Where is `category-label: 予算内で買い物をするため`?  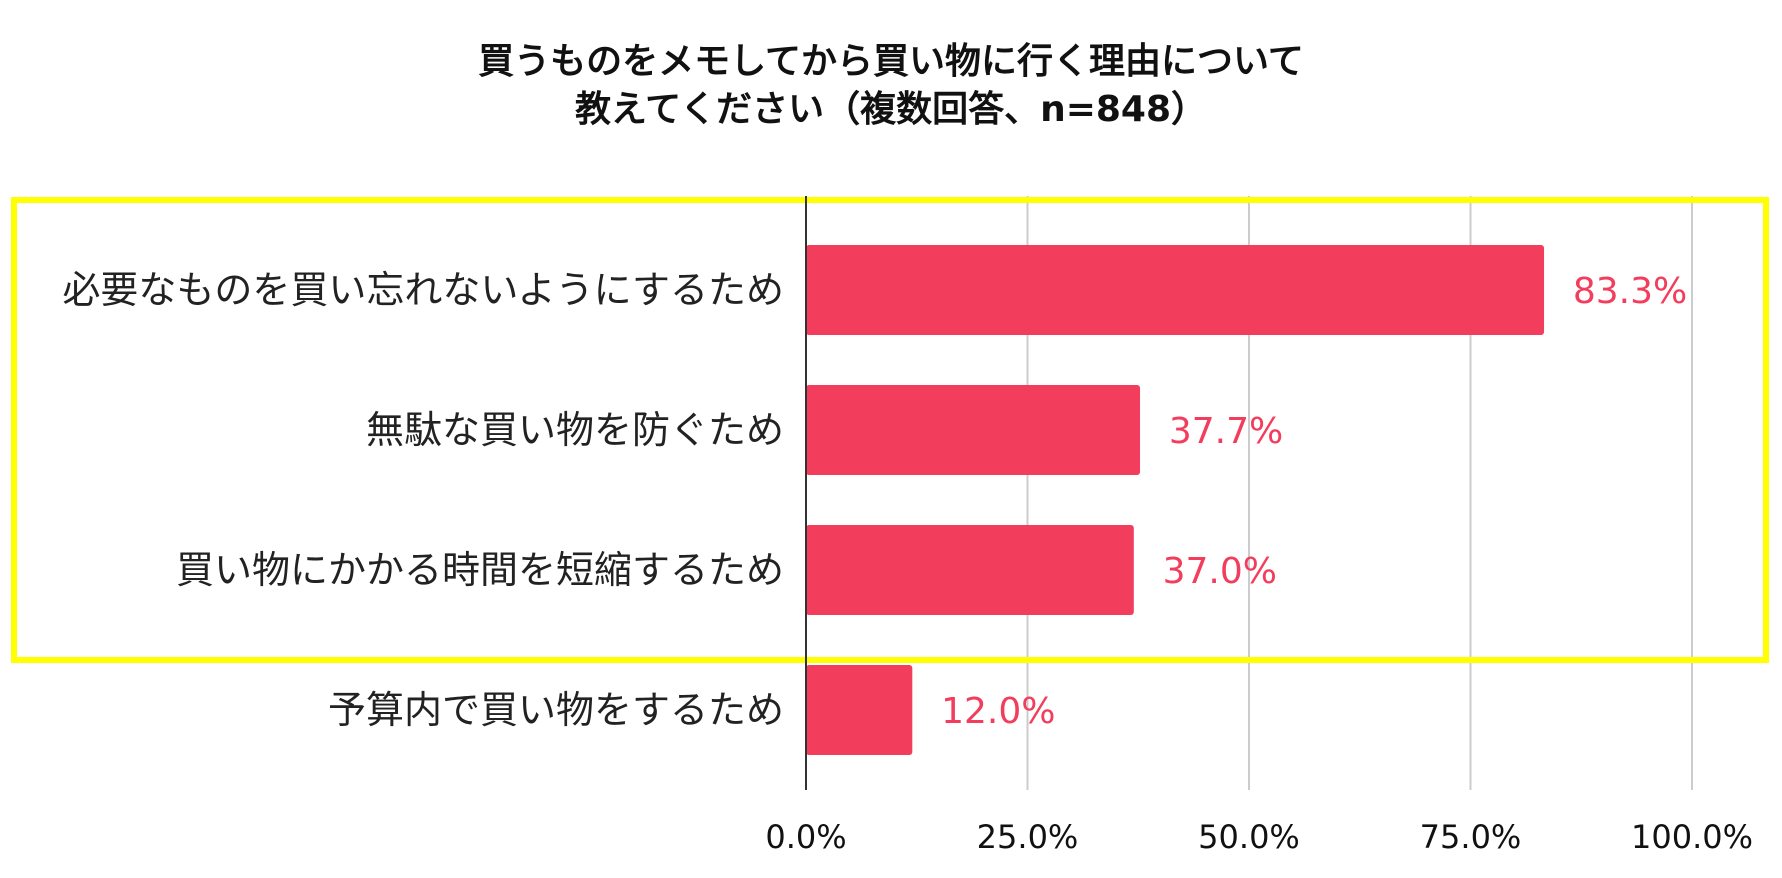 category-label: 予算内で買い物をするため is located at coordinates (556, 710).